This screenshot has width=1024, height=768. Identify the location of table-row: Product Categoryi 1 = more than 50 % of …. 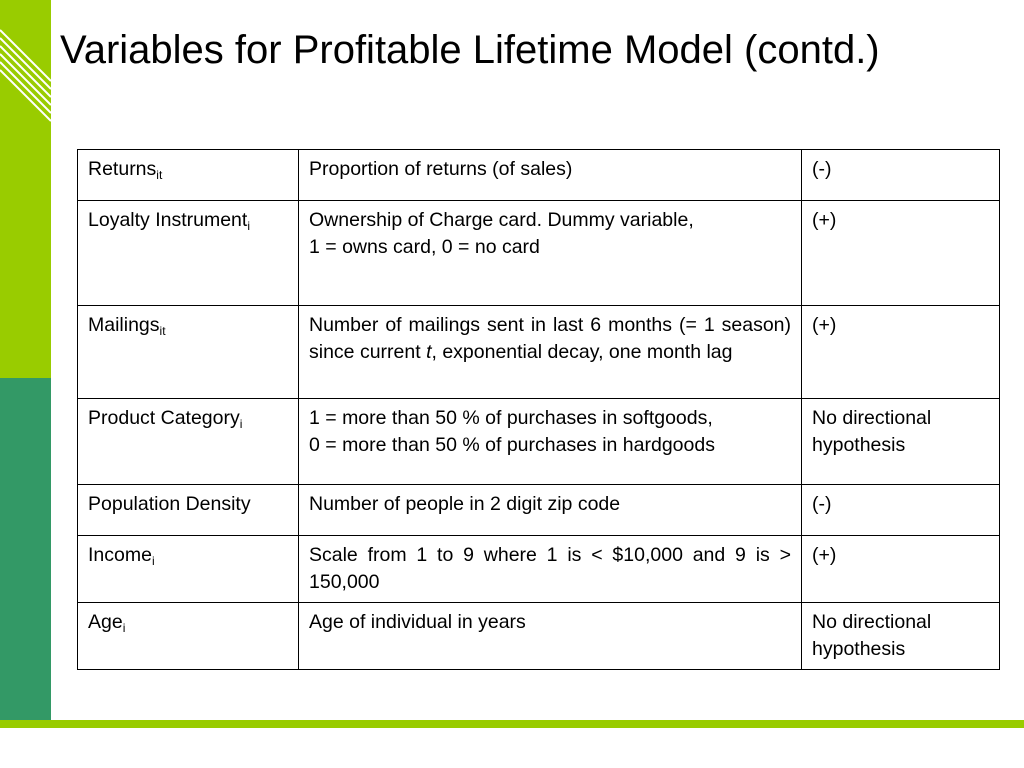
(538, 441).